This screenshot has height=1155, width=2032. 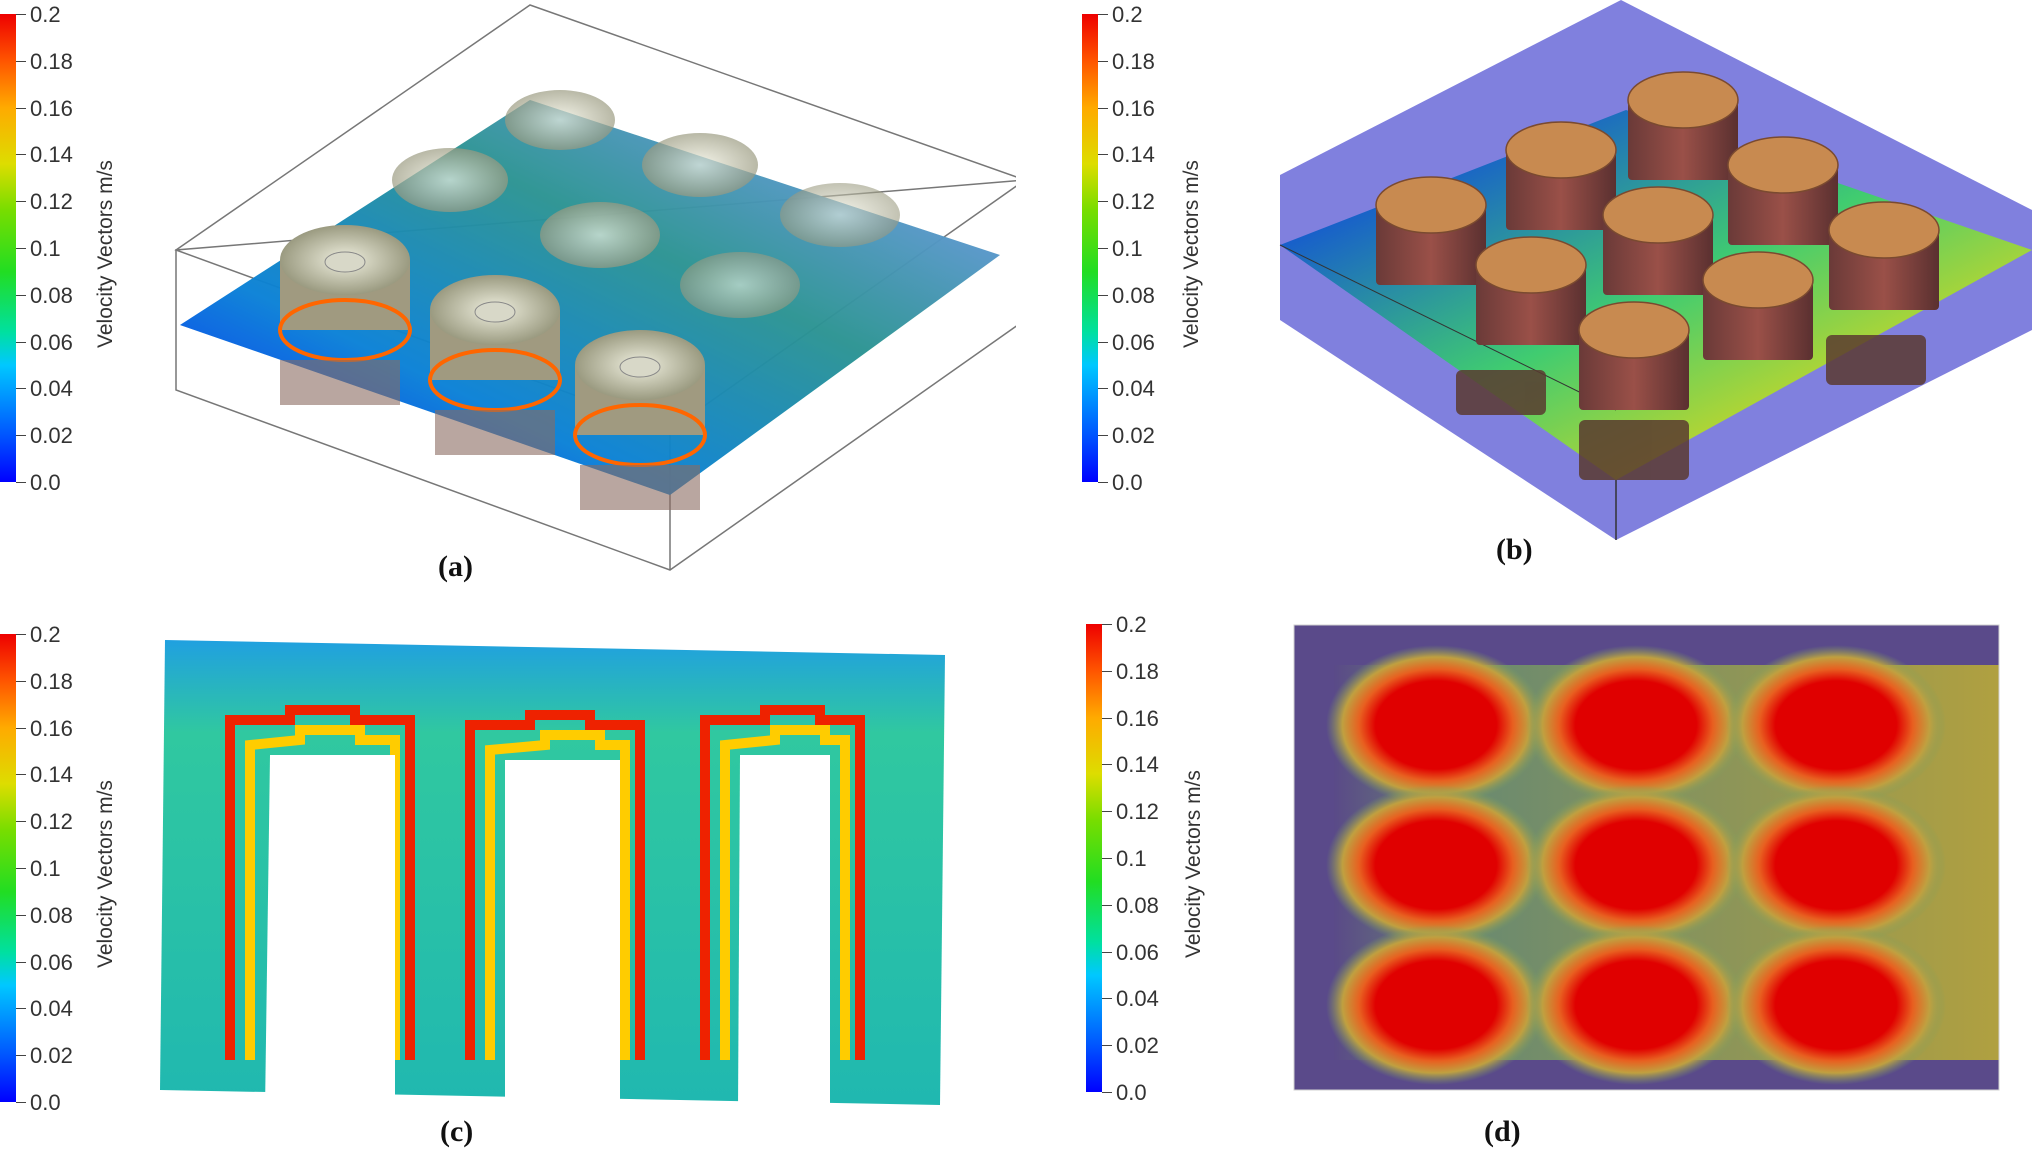 What do you see at coordinates (1502, 1131) in the screenshot?
I see `caption-d: (d)` at bounding box center [1502, 1131].